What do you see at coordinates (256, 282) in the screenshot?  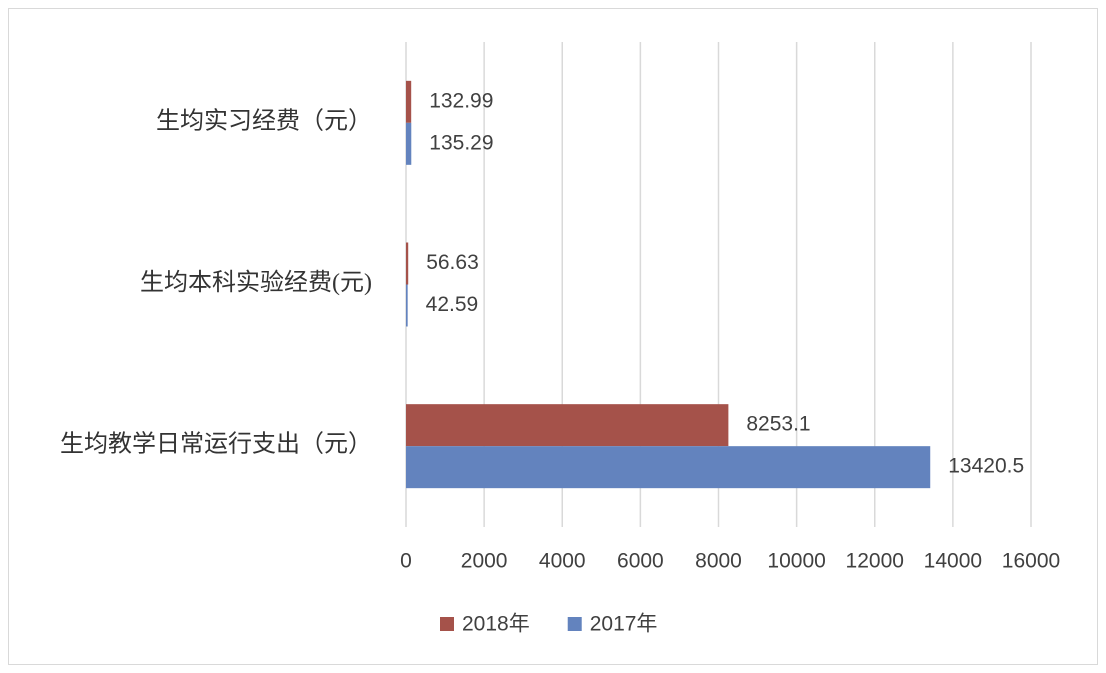 I see `category-label: 生均本科实验经费(元)` at bounding box center [256, 282].